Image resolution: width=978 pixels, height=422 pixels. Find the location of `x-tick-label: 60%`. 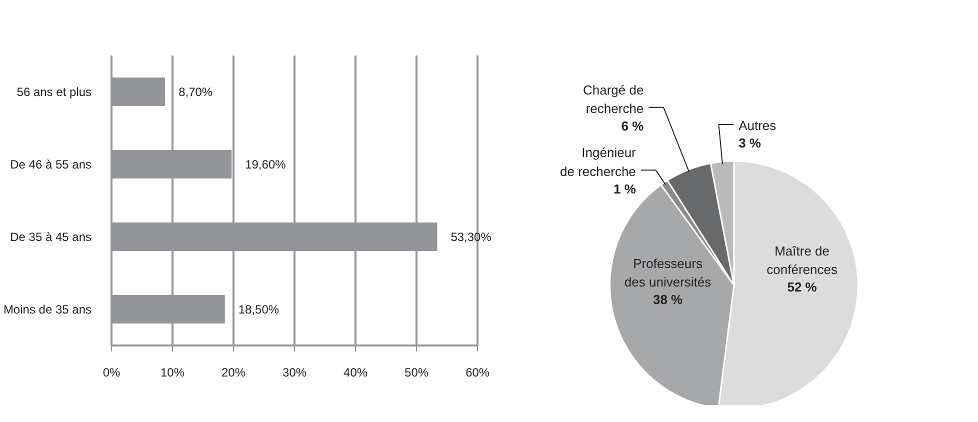

x-tick-label: 60% is located at coordinates (478, 373).